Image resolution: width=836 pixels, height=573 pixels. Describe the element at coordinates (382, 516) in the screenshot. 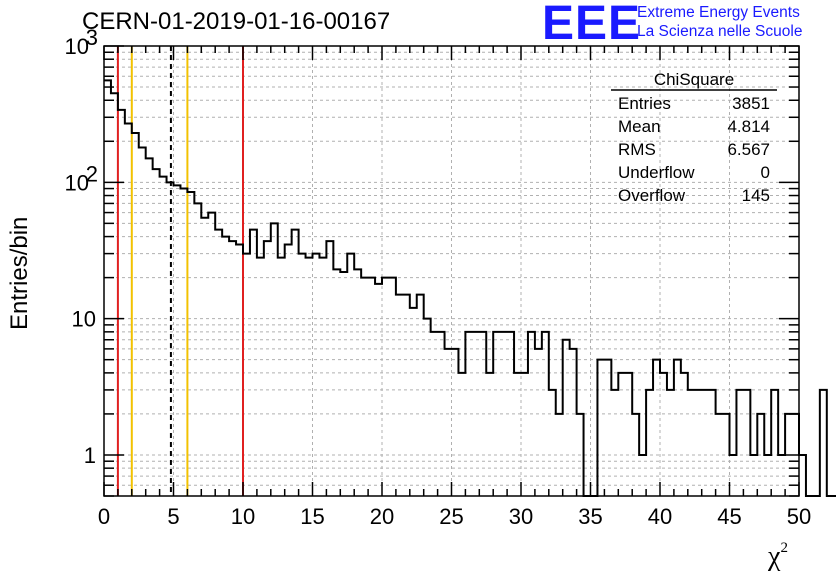

I see `x-tick-label: 20` at that location.